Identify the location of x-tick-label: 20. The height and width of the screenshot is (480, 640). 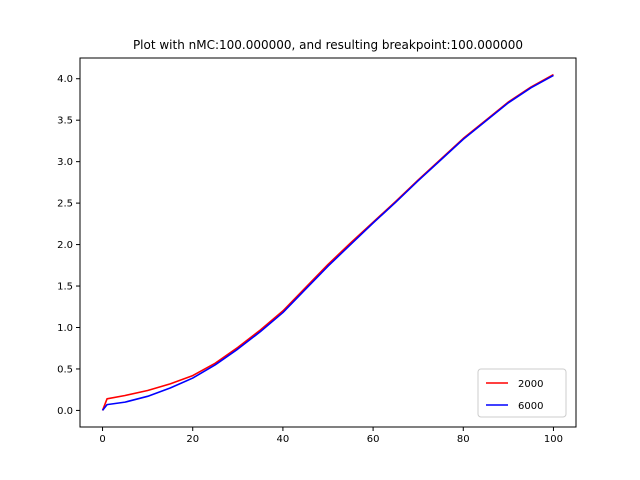
(192, 439).